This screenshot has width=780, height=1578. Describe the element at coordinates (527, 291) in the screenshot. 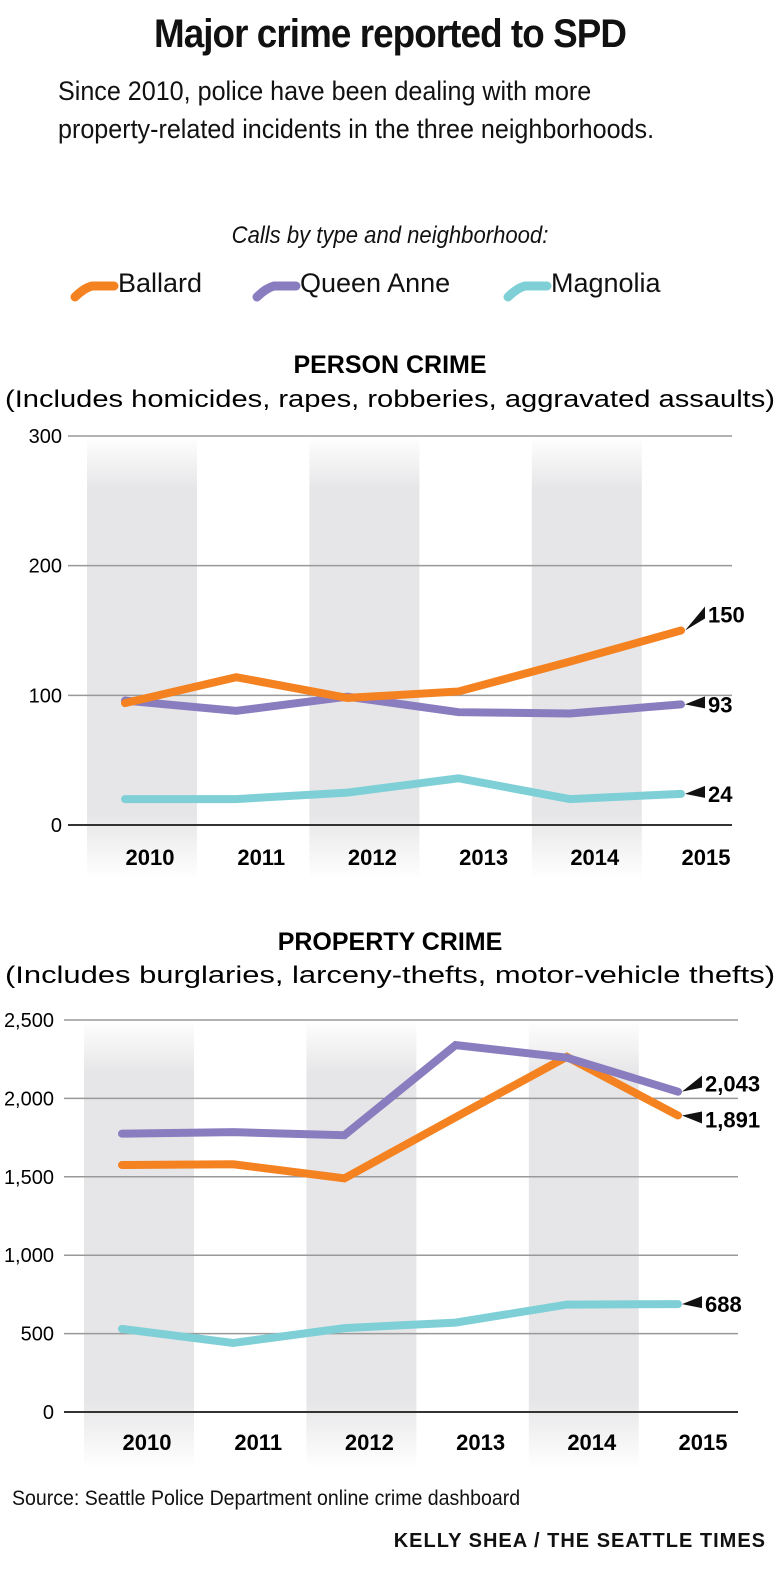

I see `legend-swatch-magnolia` at that location.